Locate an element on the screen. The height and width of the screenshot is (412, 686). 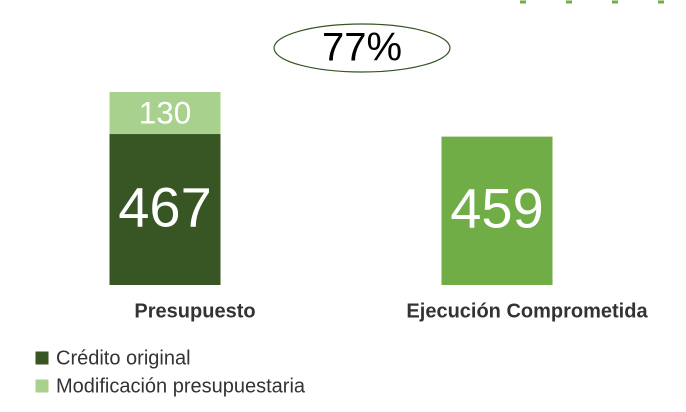
legend-label: Crédito original is located at coordinates (123, 358).